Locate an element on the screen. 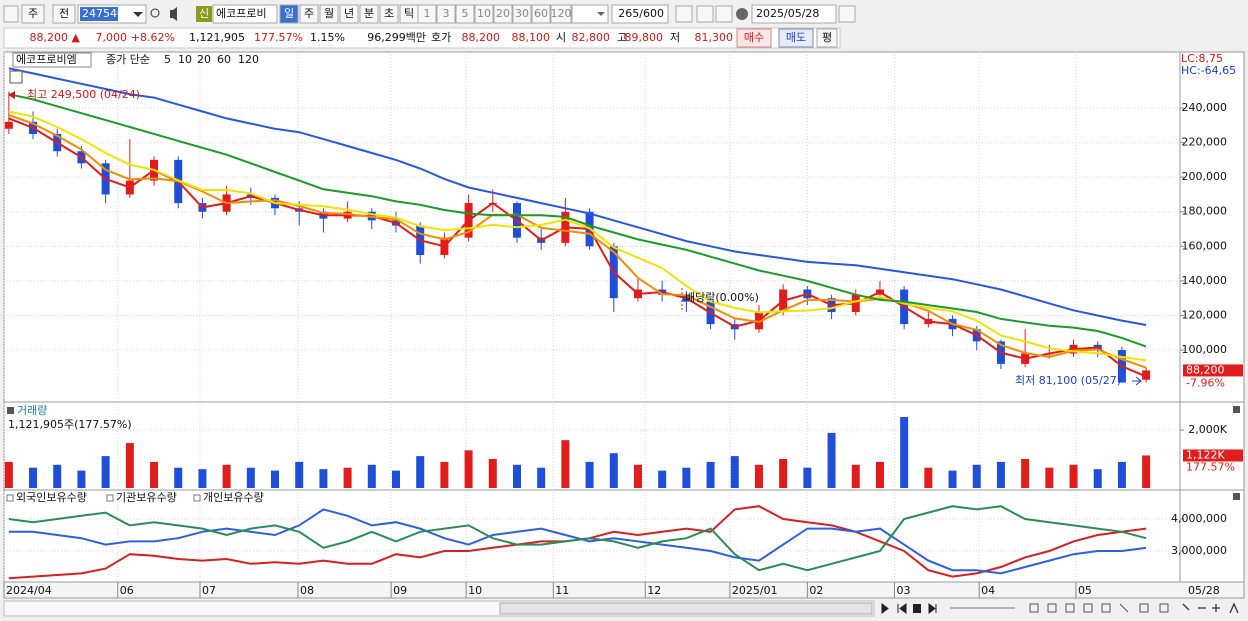 The image size is (1248, 621). count-label: 1 is located at coordinates (427, 13).